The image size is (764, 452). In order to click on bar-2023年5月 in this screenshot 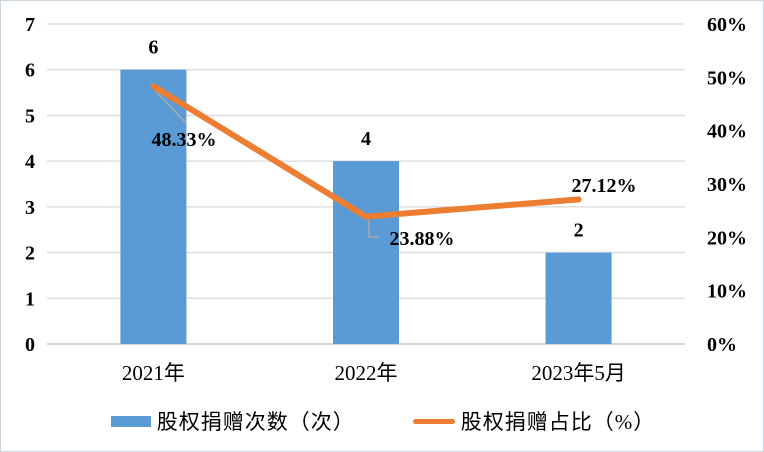, I will do `click(578, 298)`.